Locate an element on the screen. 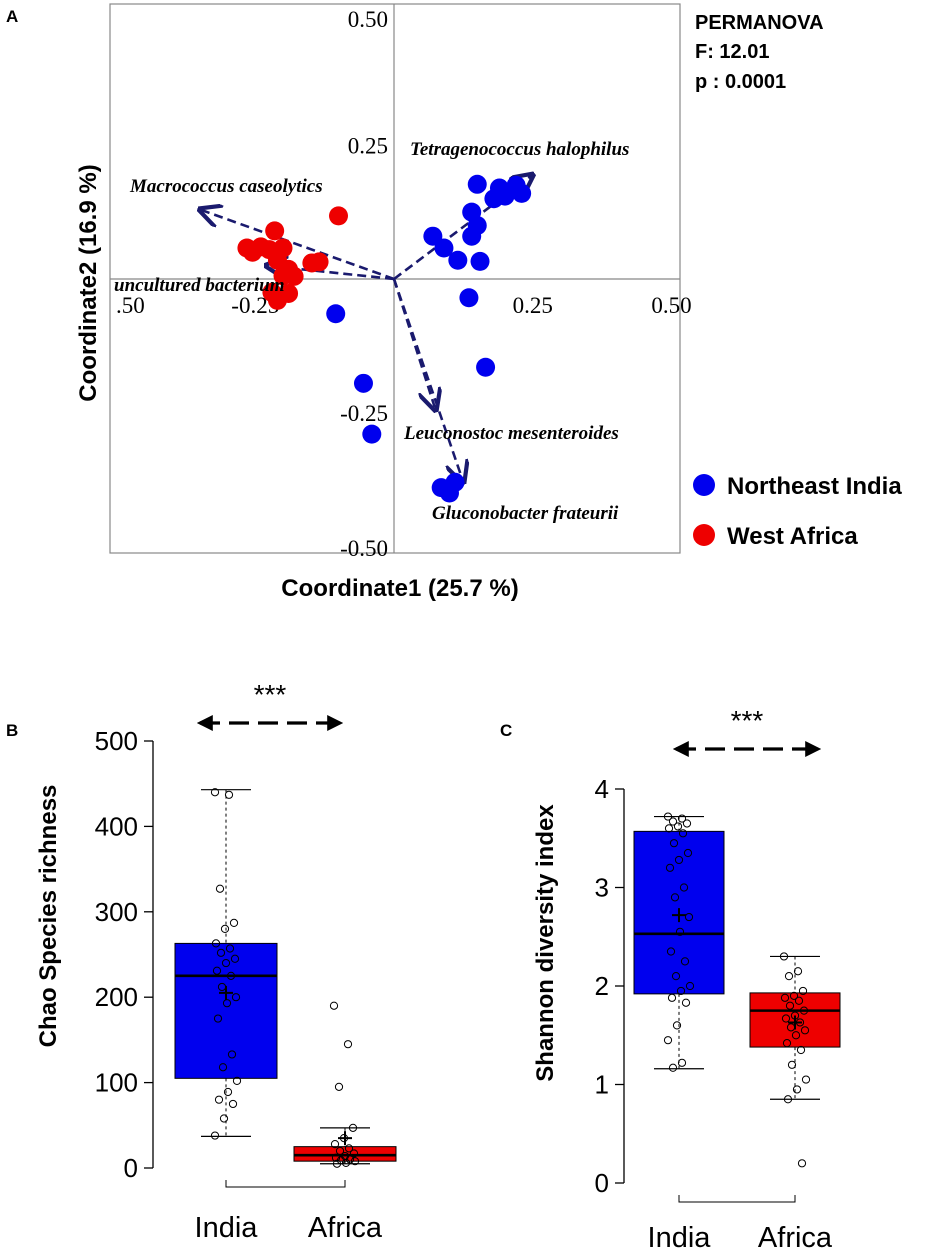 Image resolution: width=935 pixels, height=1251 pixels. vector-label: Tetragenococcus halophilus is located at coordinates (519, 149).